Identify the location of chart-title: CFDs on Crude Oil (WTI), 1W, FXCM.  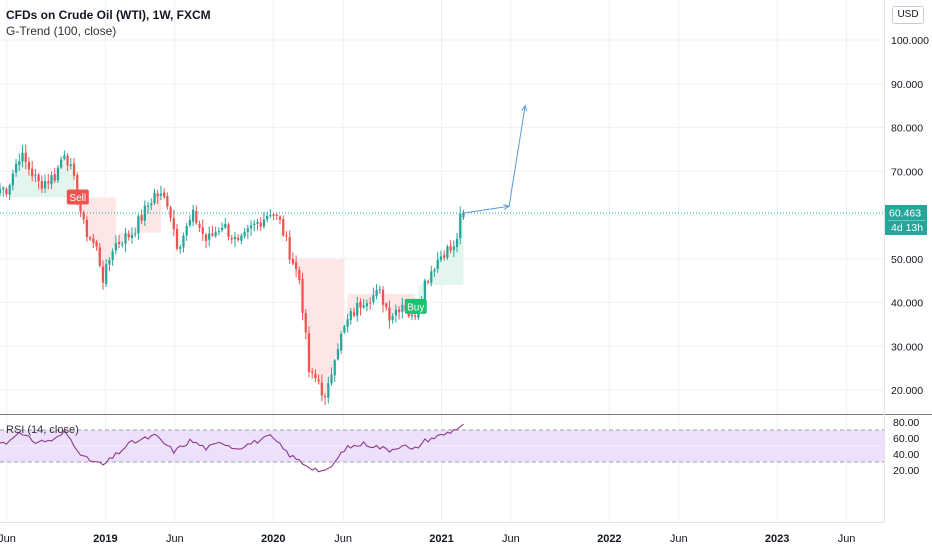
(108, 15).